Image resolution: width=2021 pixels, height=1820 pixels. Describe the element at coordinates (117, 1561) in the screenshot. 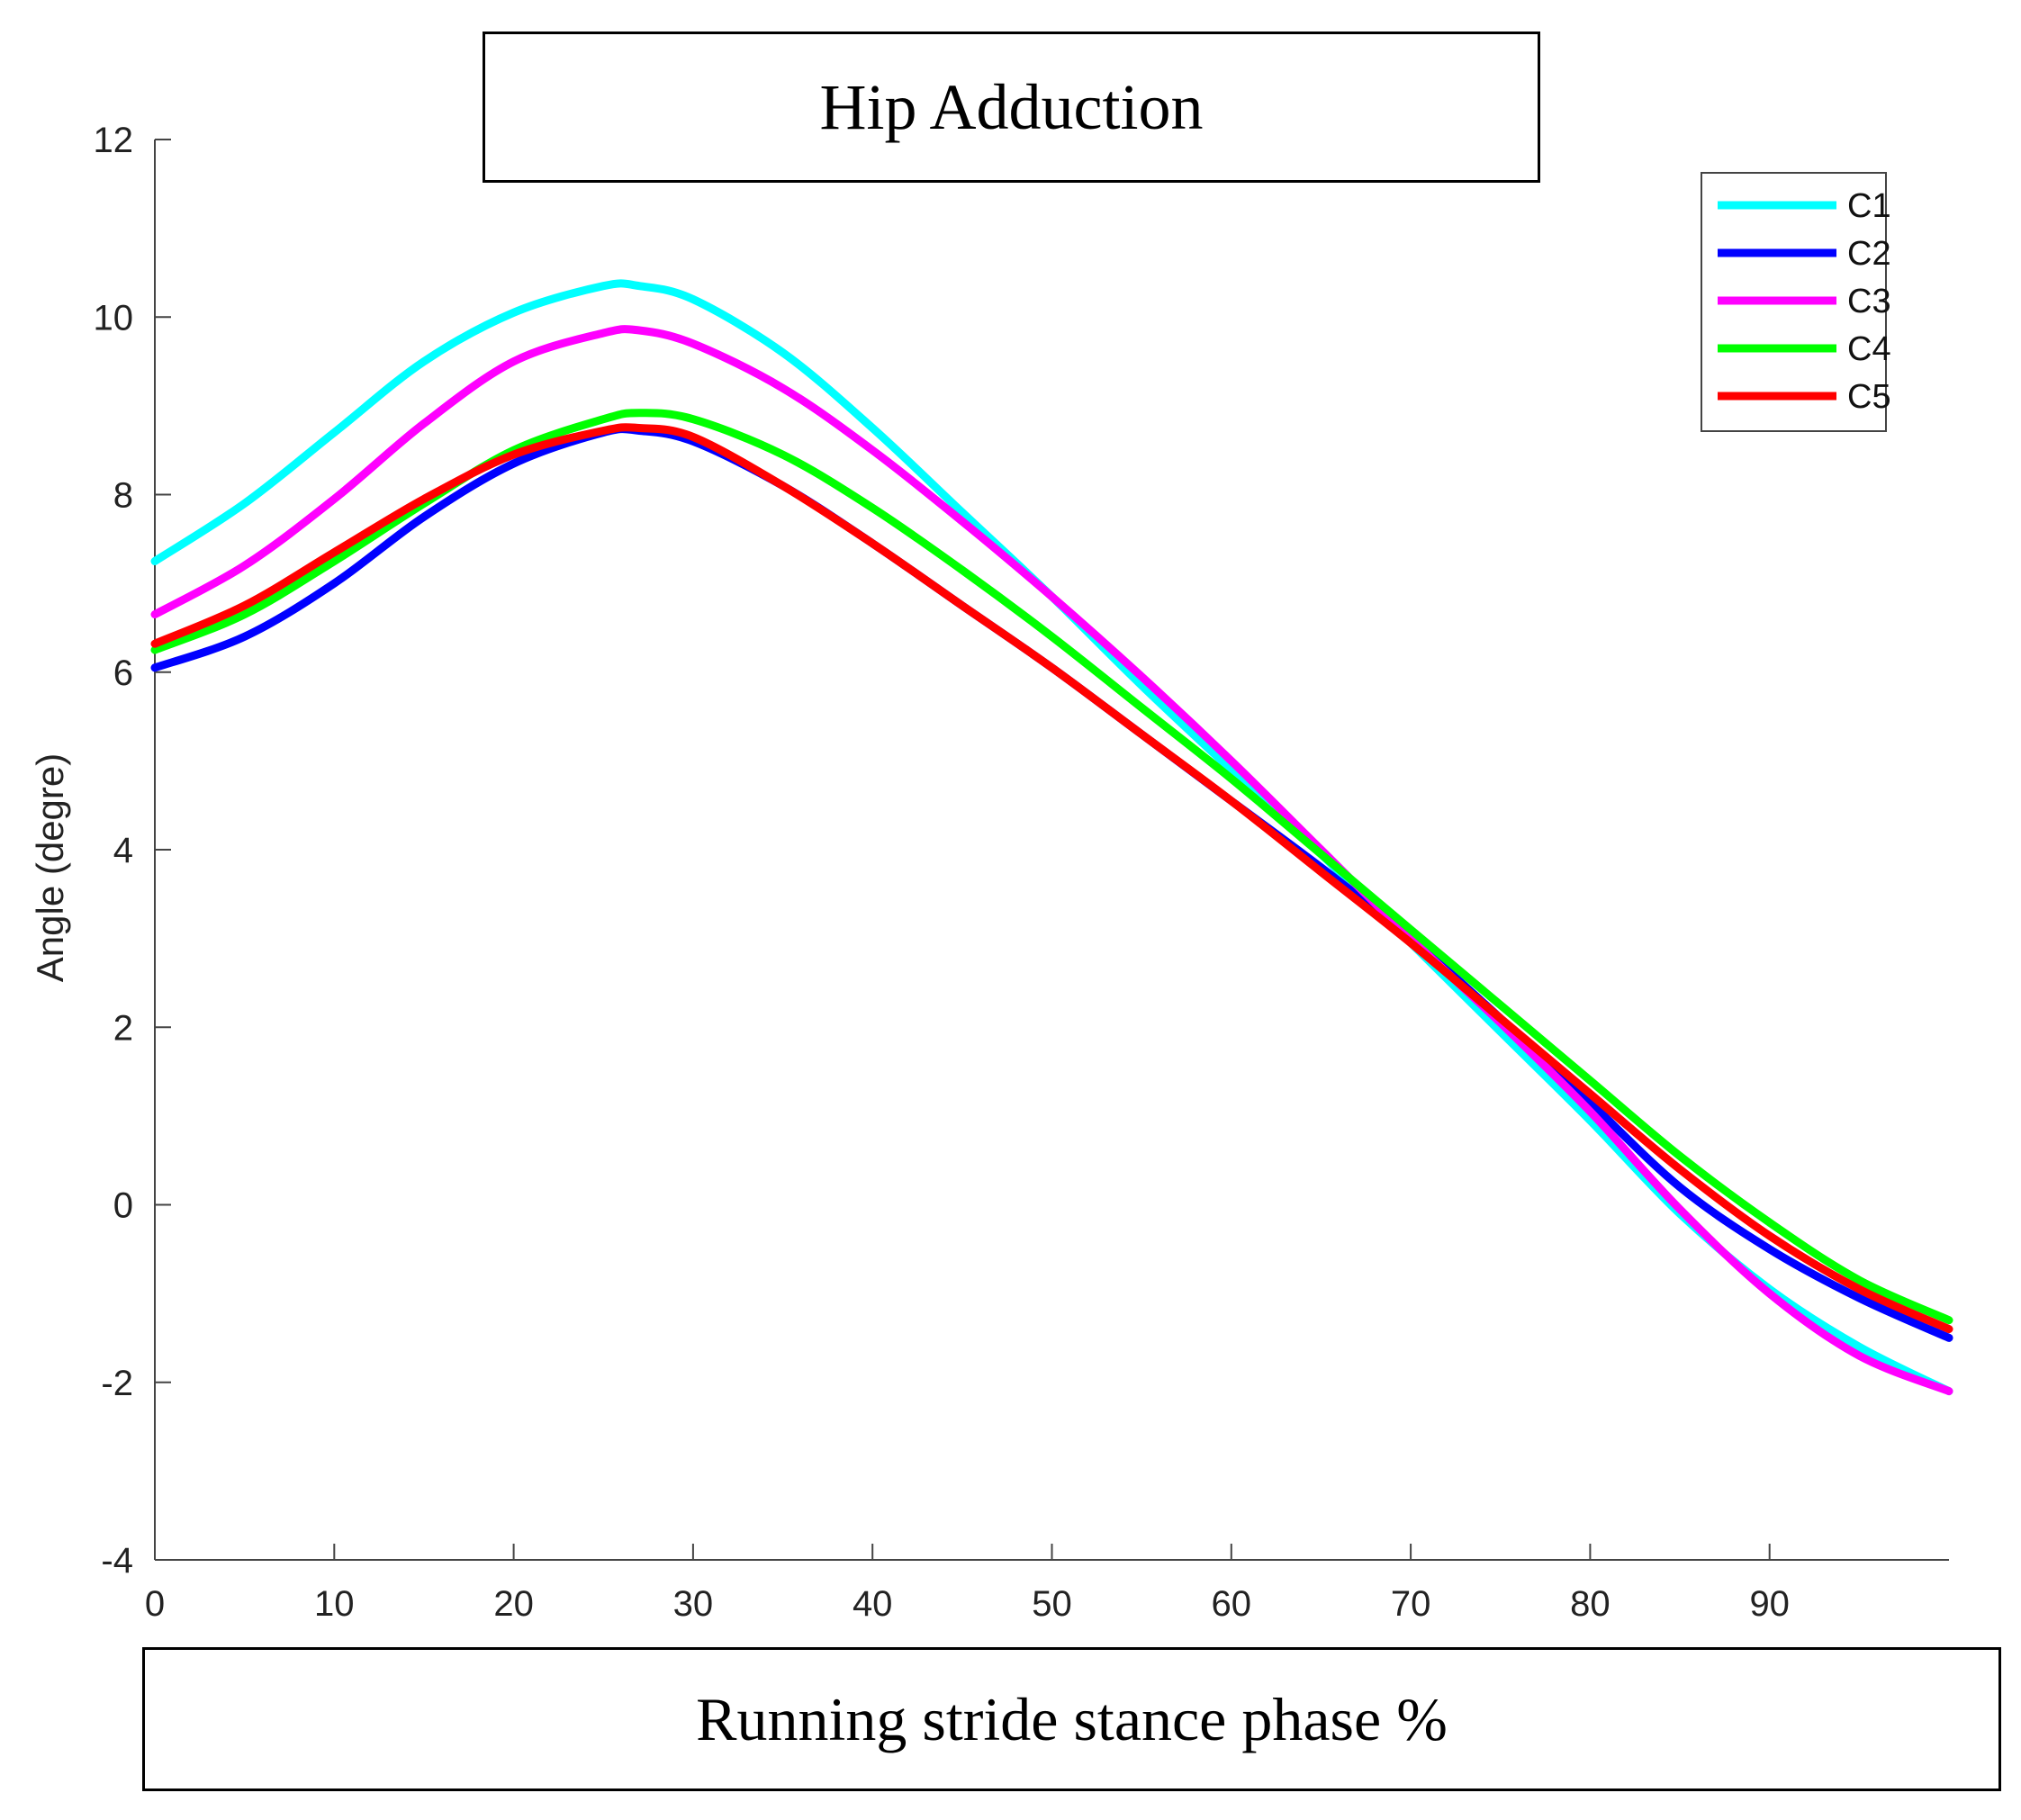

I see `y-tick-label: -4` at that location.